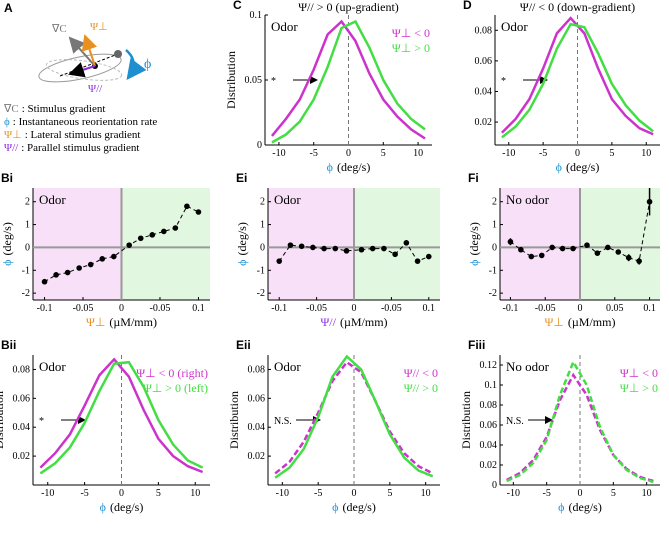  Describe the element at coordinates (95, 89) in the screenshot. I see `diagram-label: Ψ//` at that location.